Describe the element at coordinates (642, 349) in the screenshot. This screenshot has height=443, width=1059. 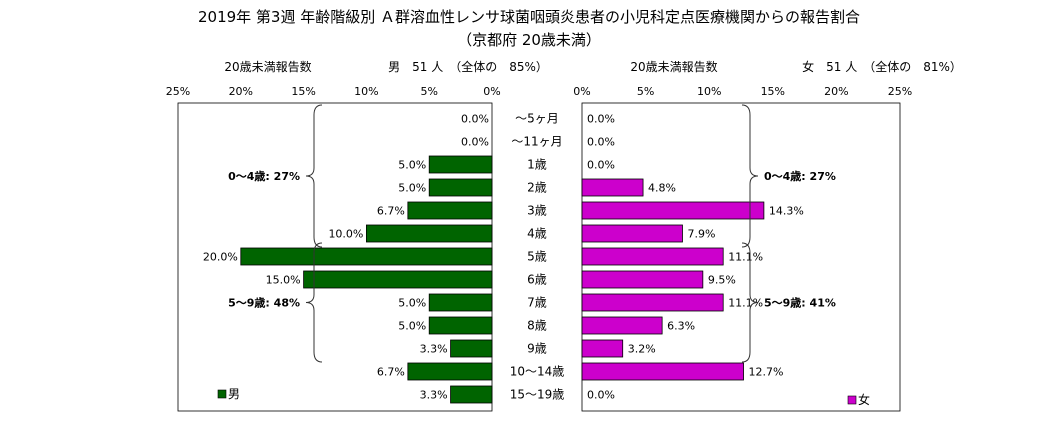
I see `female-value-label: 3.2%` at that location.